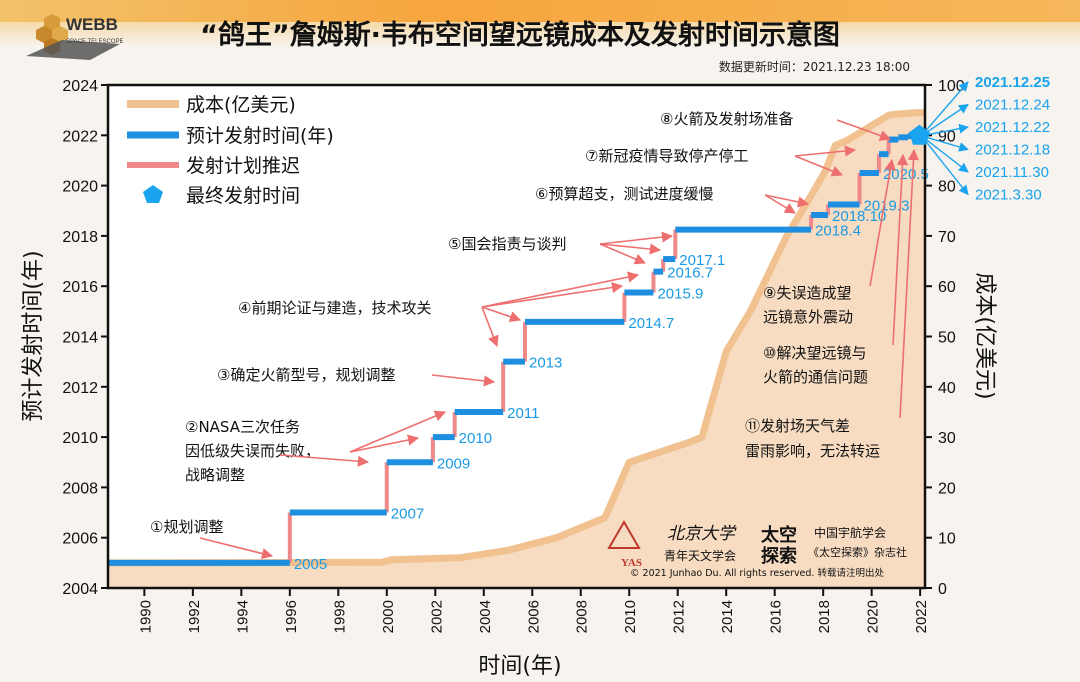 Image resolution: width=1080 pixels, height=682 pixels. I want to click on x-tick-label: 1996, so click(291, 616).